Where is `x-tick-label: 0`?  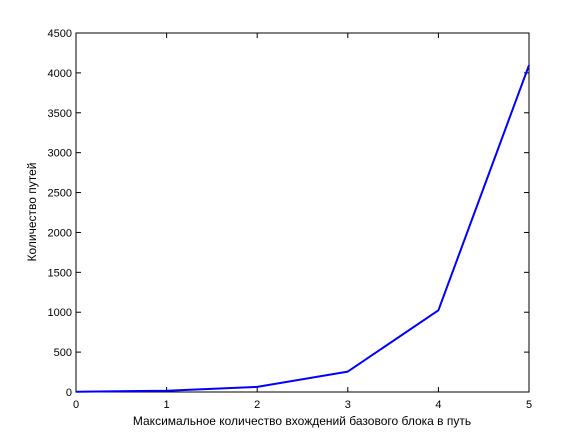
x-tick-label: 0 is located at coordinates (76, 405).